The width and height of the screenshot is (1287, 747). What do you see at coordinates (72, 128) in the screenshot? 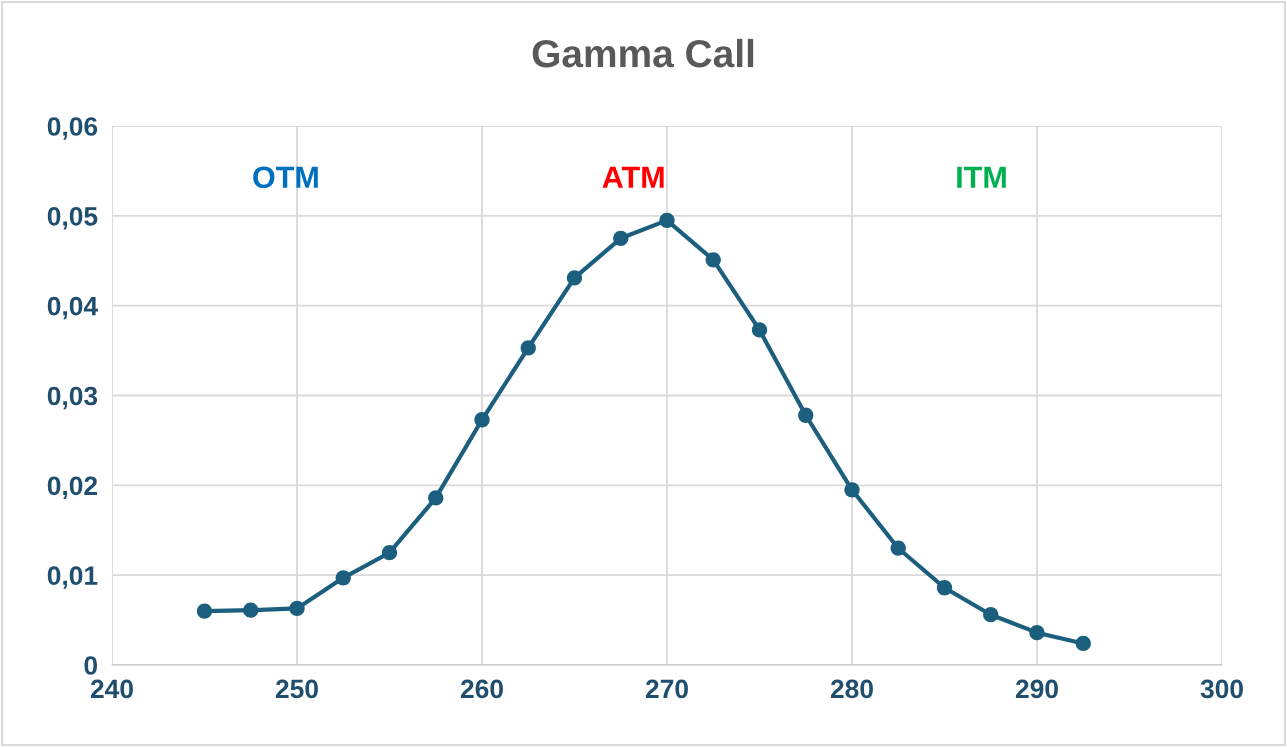
I see `y-tick-label: 0,06` at bounding box center [72, 128].